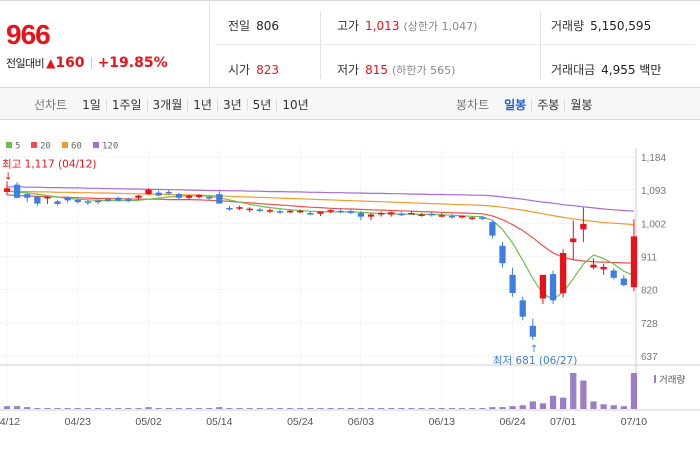 The width and height of the screenshot is (700, 450). Describe the element at coordinates (653, 158) in the screenshot. I see `y-tick-label: 1,184` at that location.